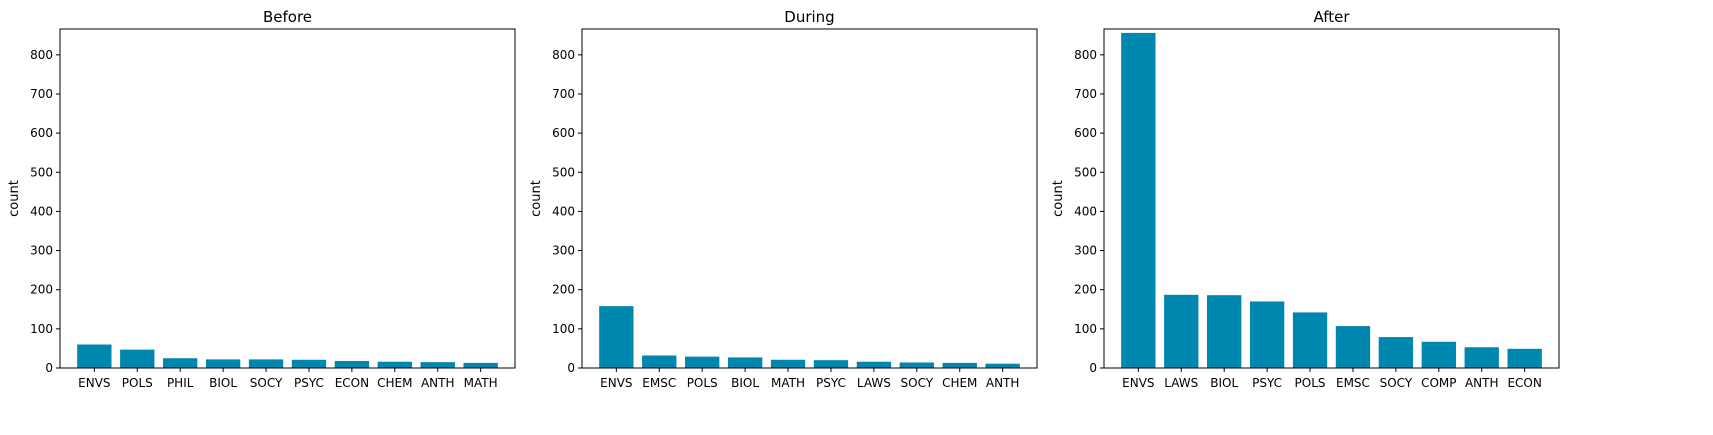  Describe the element at coordinates (180, 363) in the screenshot. I see `bar-phil` at that location.